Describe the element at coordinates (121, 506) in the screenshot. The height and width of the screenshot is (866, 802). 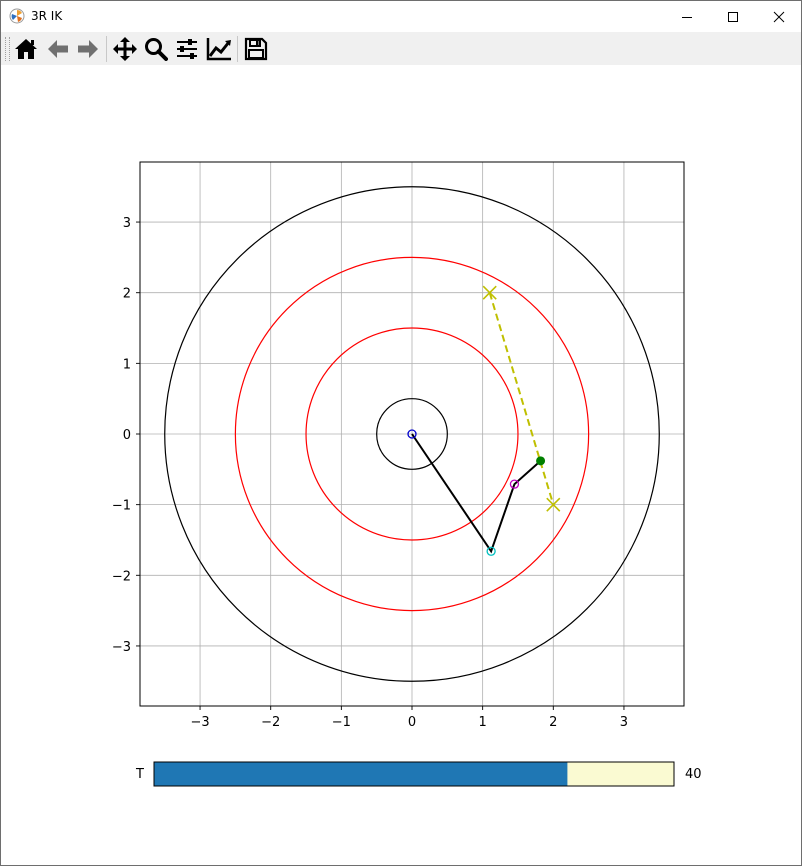
I see `y-tick-label: −1` at that location.